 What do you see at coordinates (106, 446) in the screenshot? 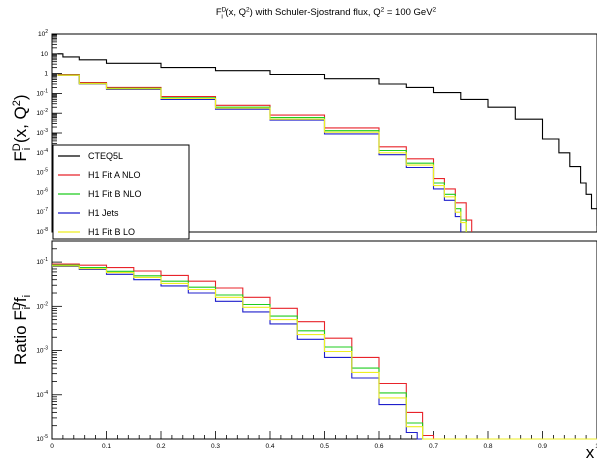
I see `x-tick-label: 0.1` at bounding box center [106, 446].